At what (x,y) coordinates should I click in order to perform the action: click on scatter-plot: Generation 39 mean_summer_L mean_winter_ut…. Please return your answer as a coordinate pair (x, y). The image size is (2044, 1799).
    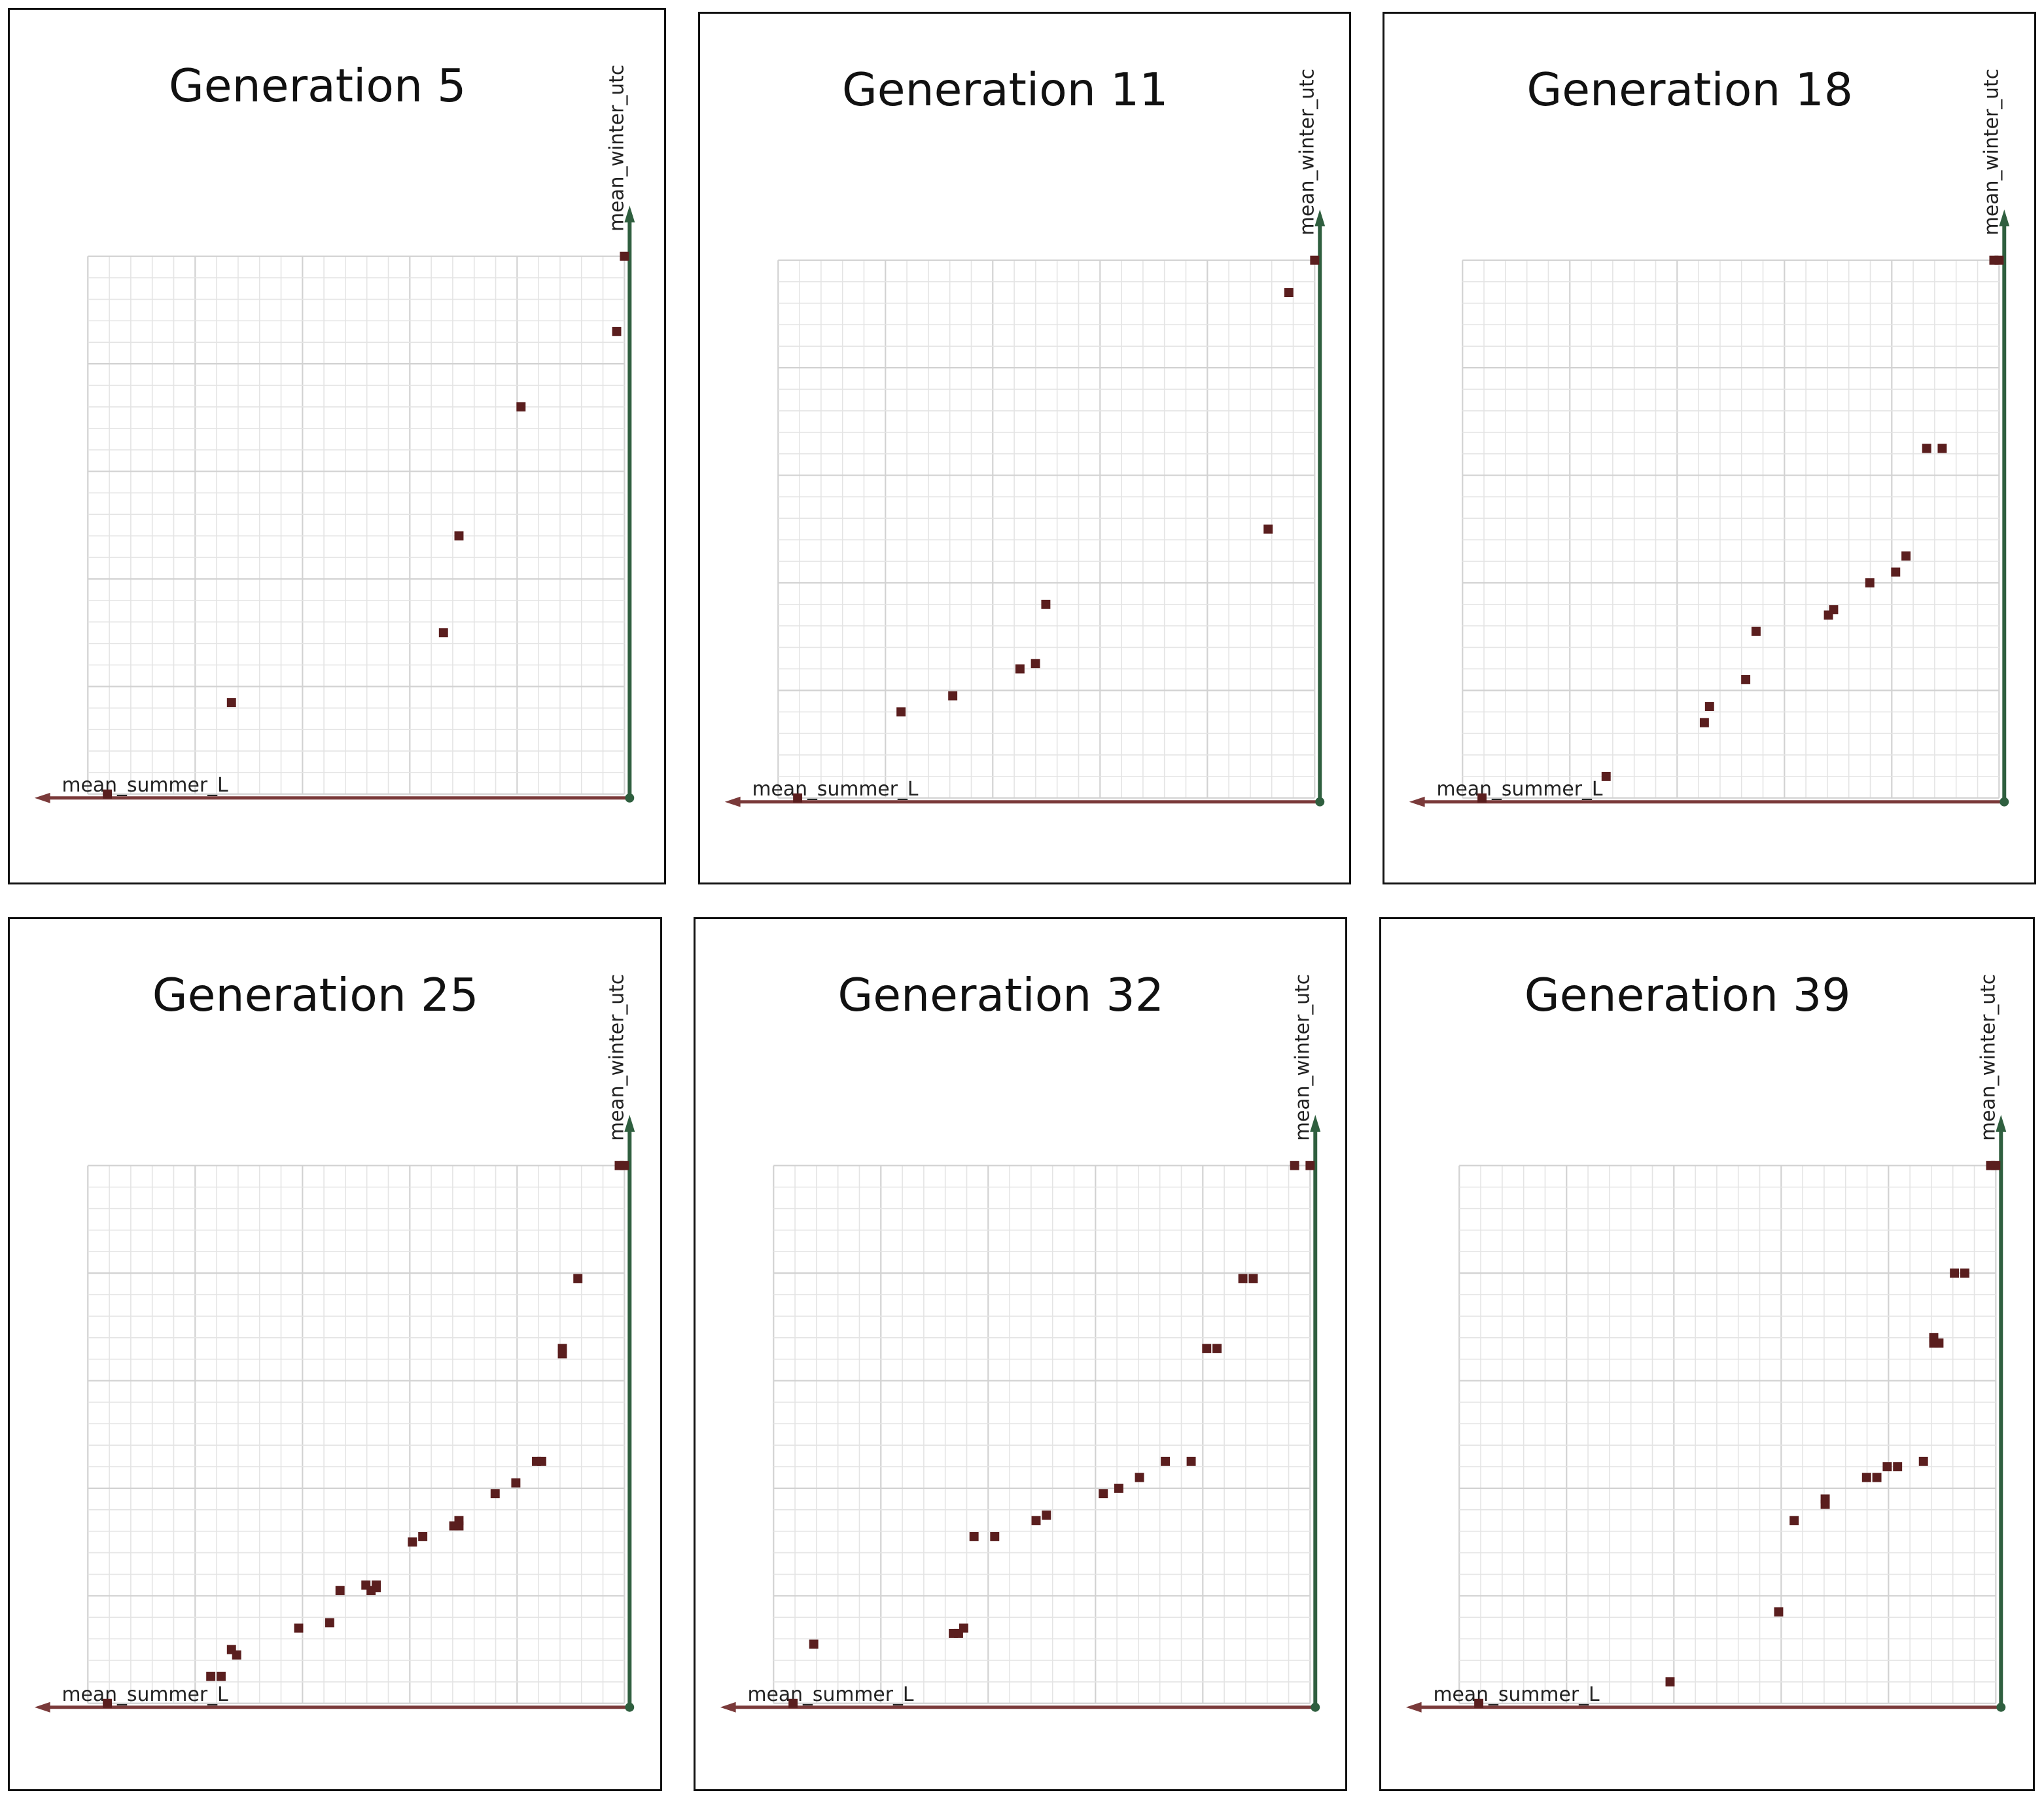
    Looking at the image, I should click on (1706, 1341).